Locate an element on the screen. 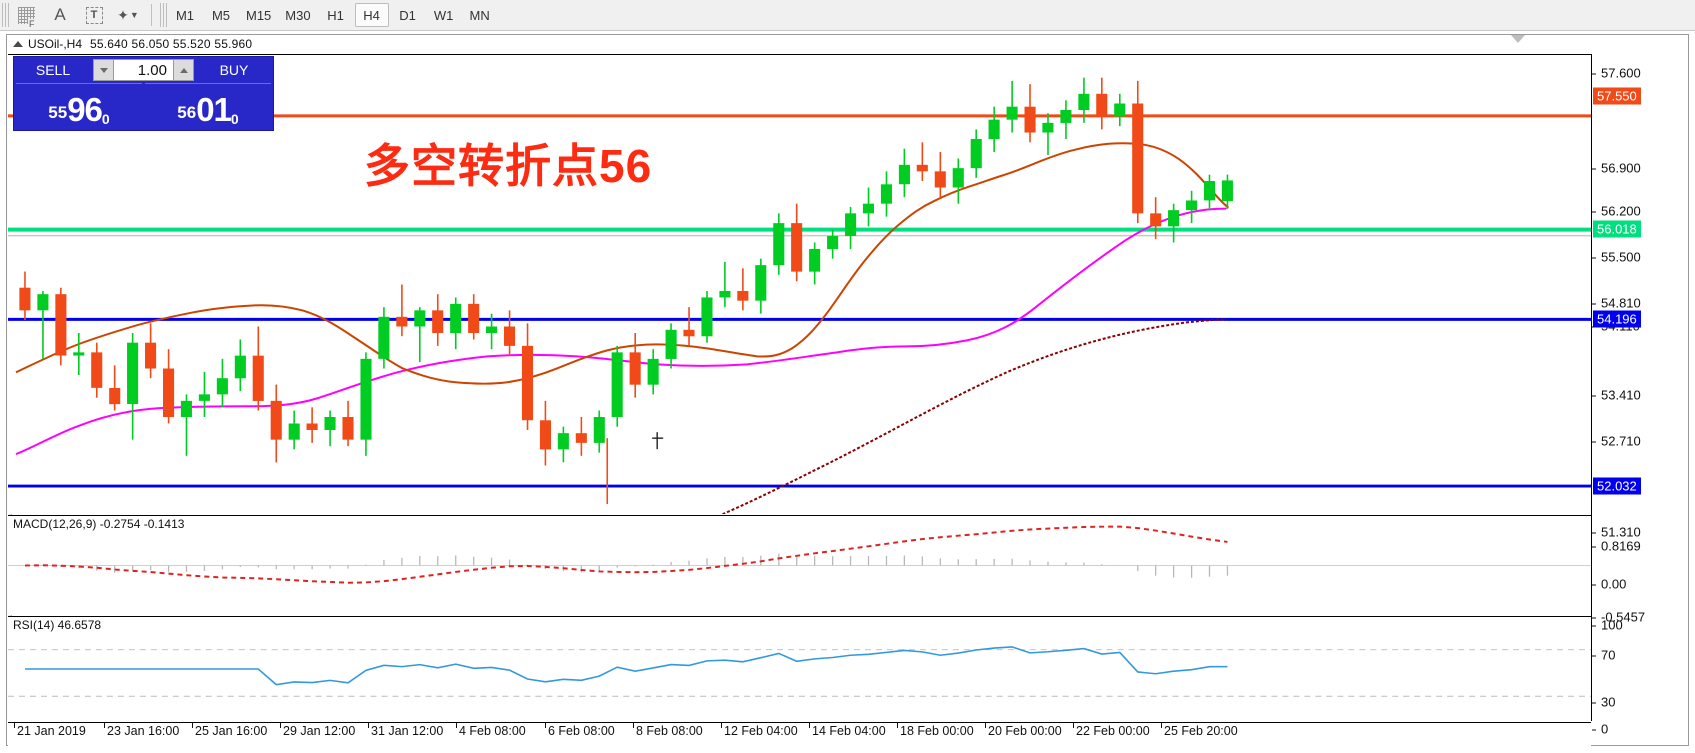 The image size is (1695, 753). time-tick: 21 Jan 2019 is located at coordinates (50, 730).